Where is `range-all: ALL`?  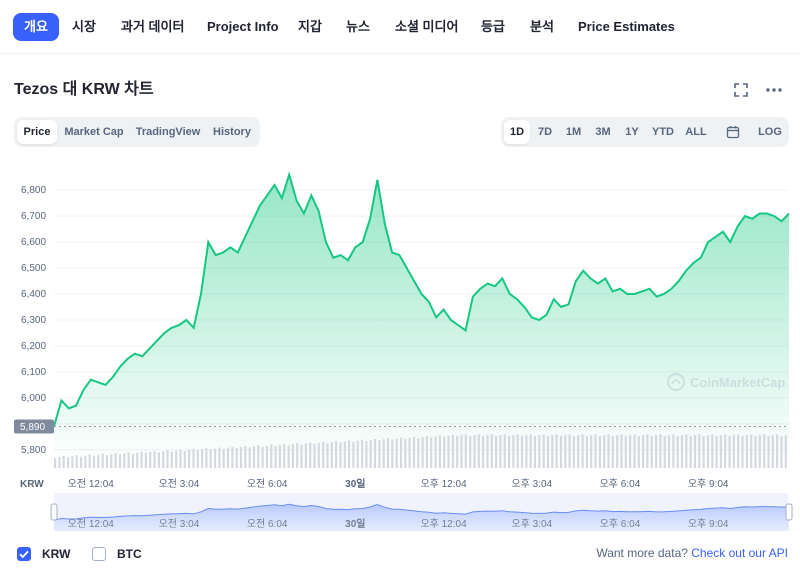
range-all: ALL is located at coordinates (696, 132).